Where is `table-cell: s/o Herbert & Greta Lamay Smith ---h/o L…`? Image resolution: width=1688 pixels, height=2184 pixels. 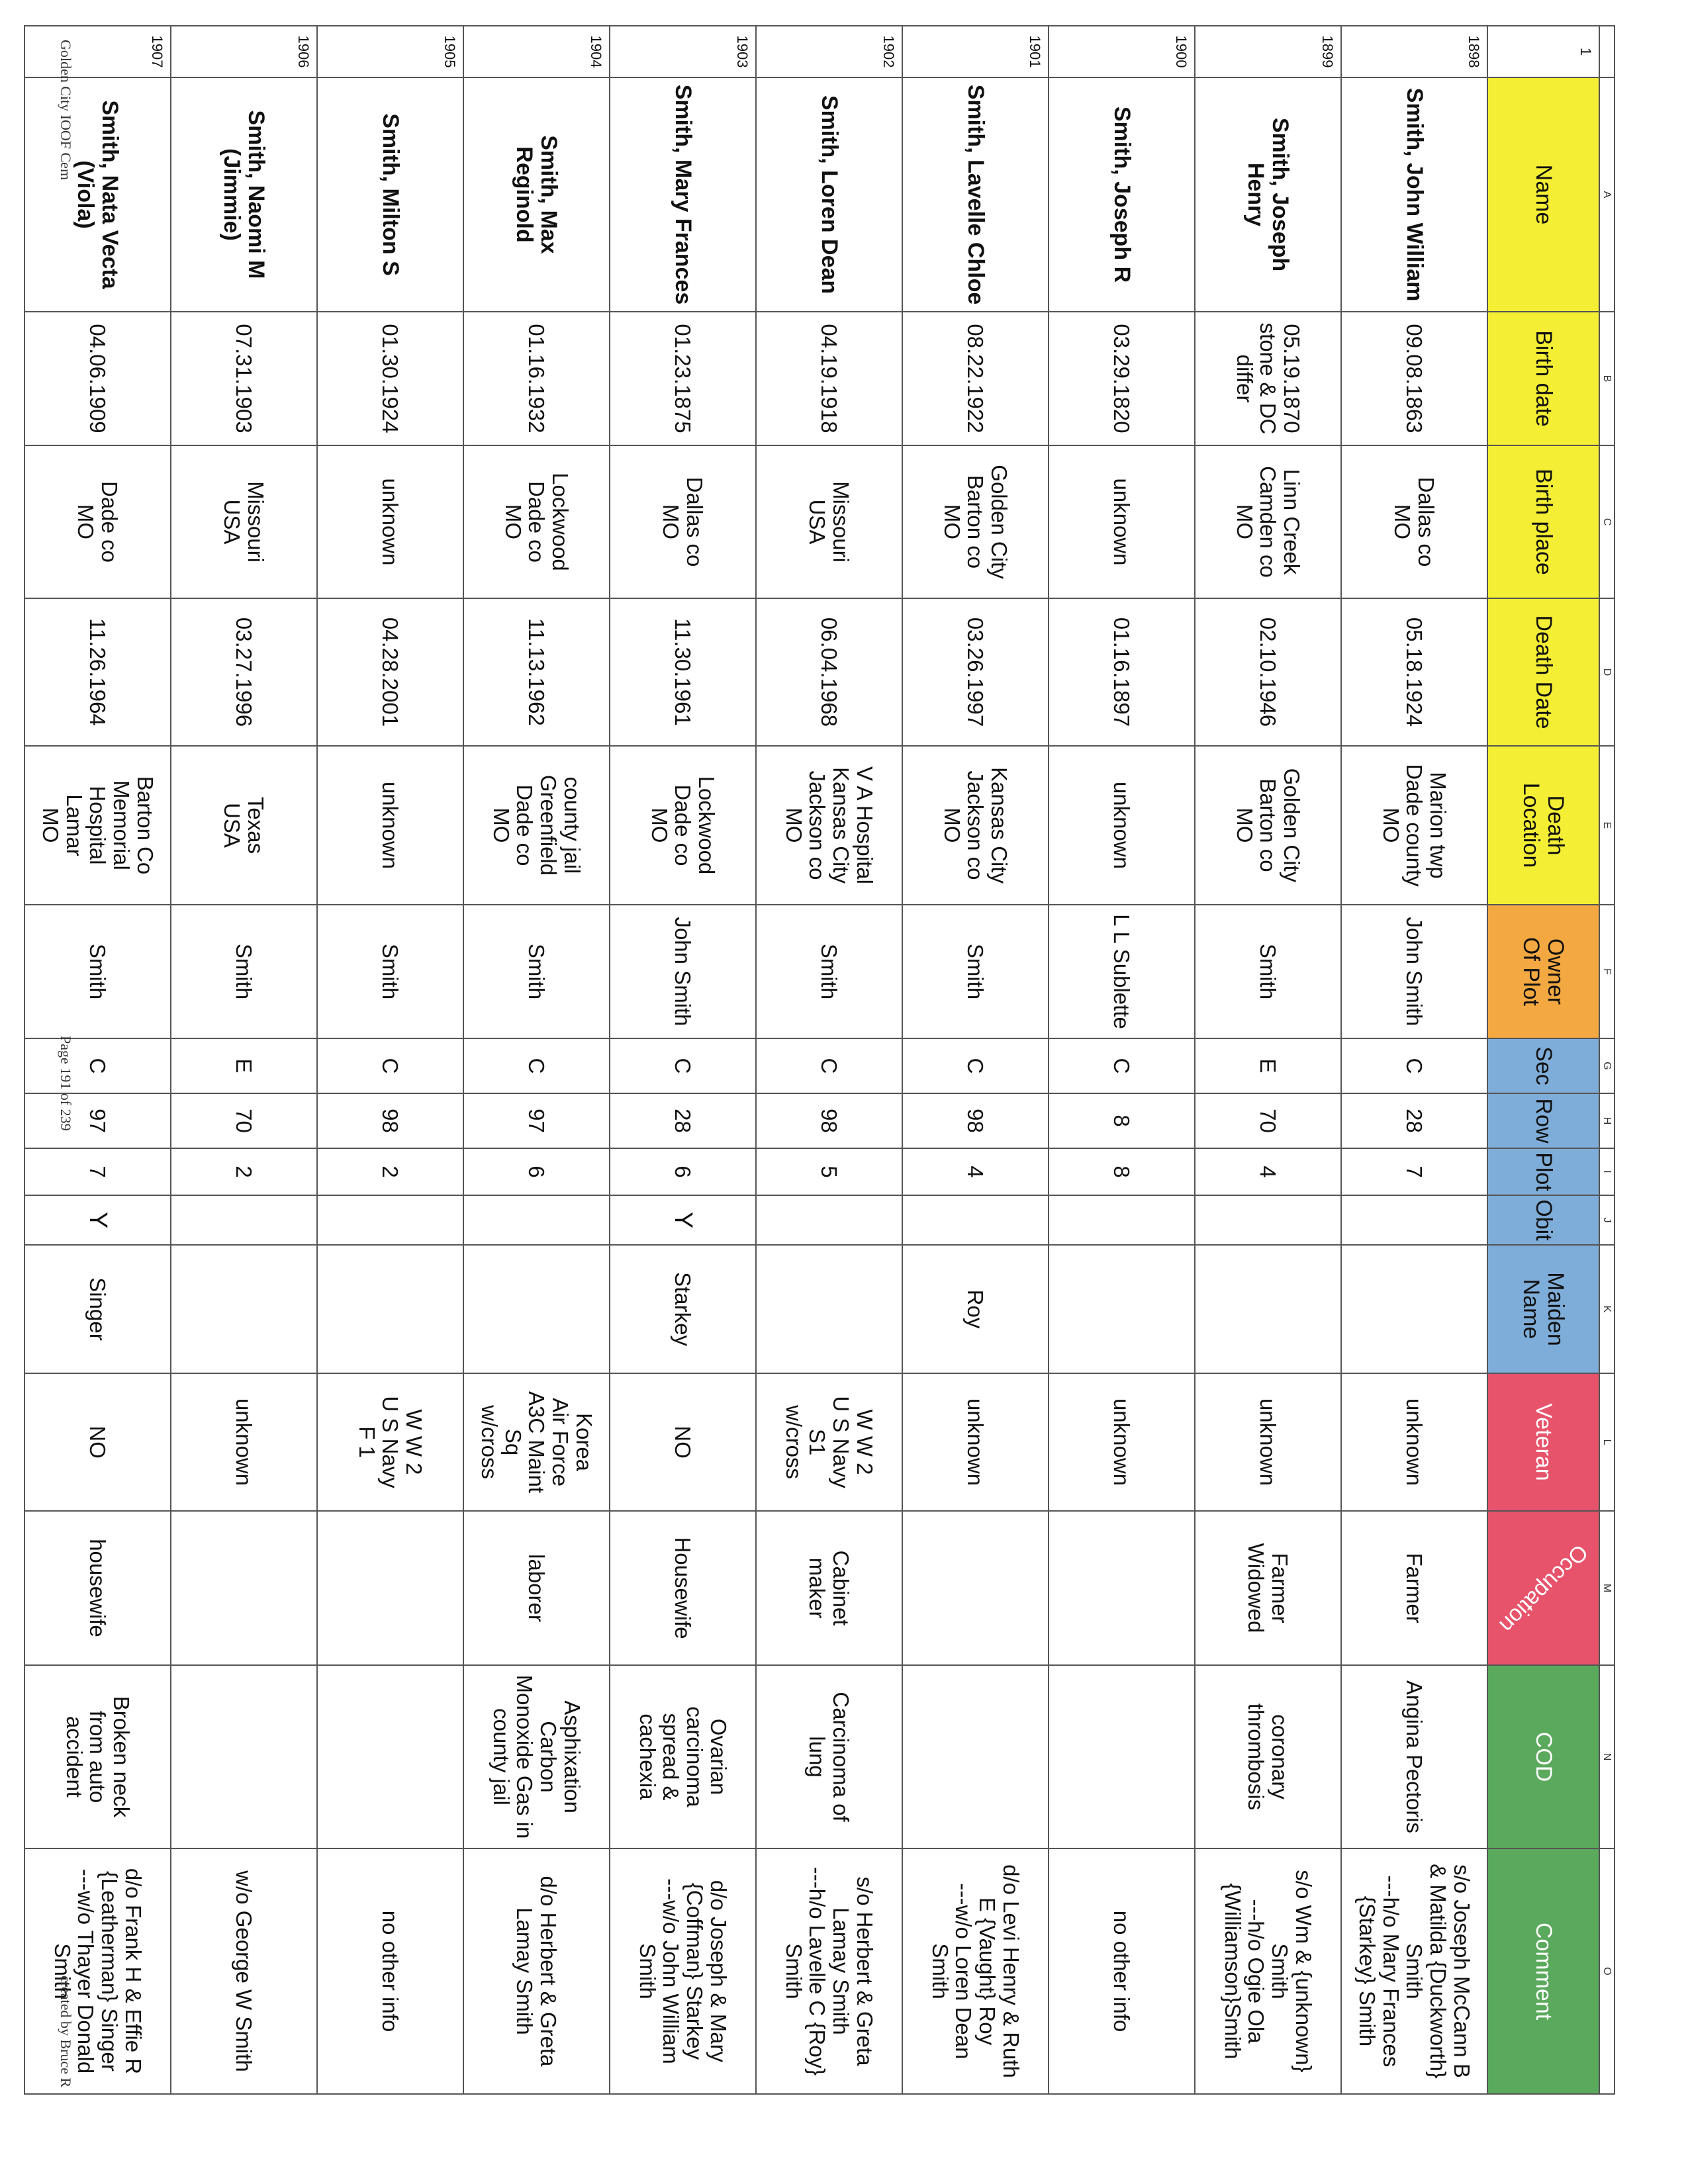 table-cell: s/o Herbert & Greta Lamay Smith ---h/o L… is located at coordinates (829, 1971).